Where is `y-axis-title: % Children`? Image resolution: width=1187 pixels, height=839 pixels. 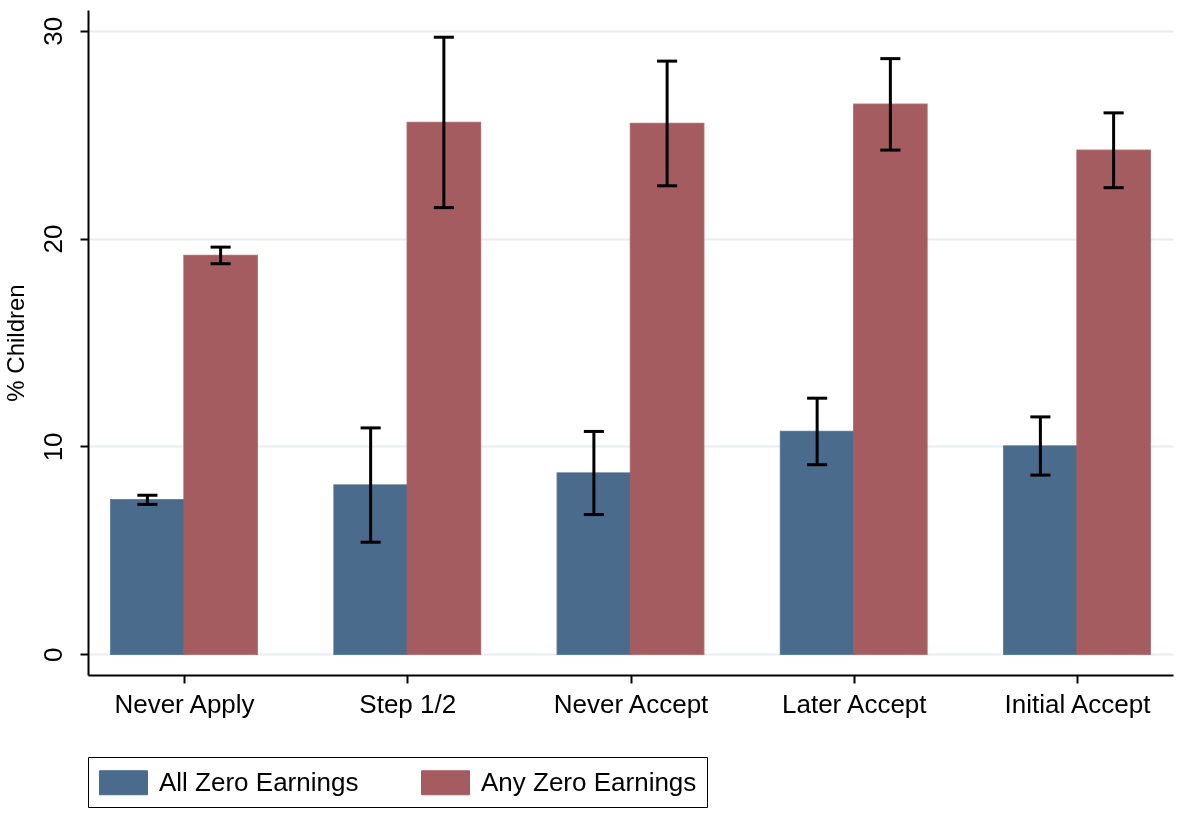
y-axis-title: % Children is located at coordinates (15, 343).